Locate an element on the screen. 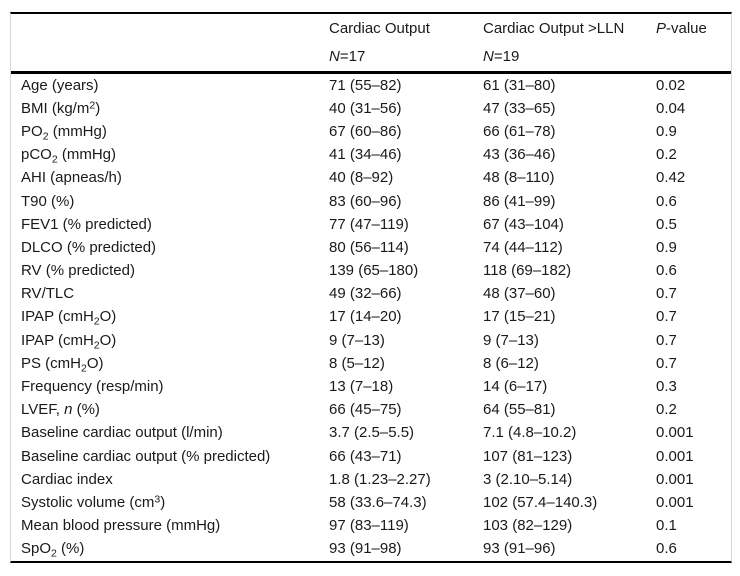  row-label: AHI (apneas/h) is located at coordinates (71, 178).